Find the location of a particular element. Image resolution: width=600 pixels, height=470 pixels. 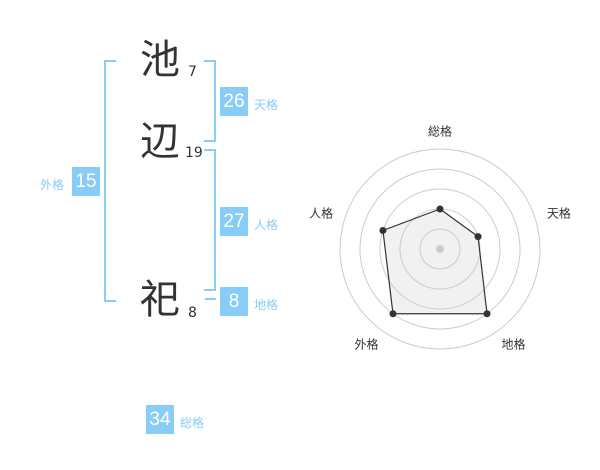

radar-center-dot is located at coordinates (440, 249).